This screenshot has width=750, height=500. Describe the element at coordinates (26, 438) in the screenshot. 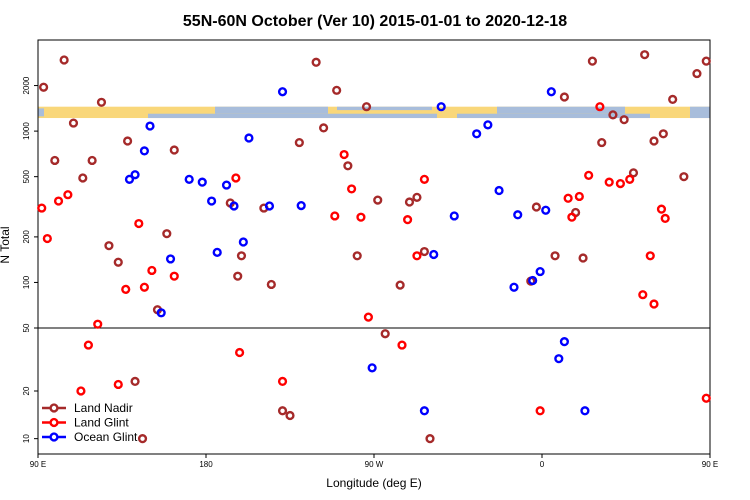

I see `y-tick-label: 10` at that location.